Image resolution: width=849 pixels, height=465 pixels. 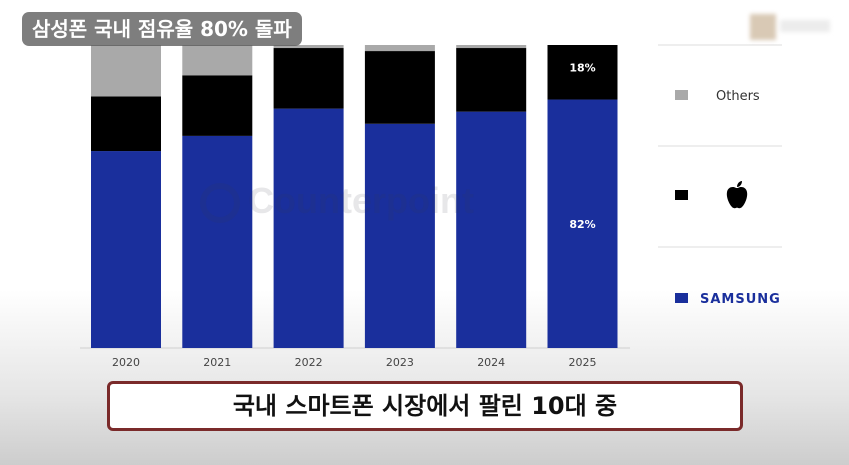 What do you see at coordinates (399, 87) in the screenshot?
I see `bar-apple-2023` at bounding box center [399, 87].